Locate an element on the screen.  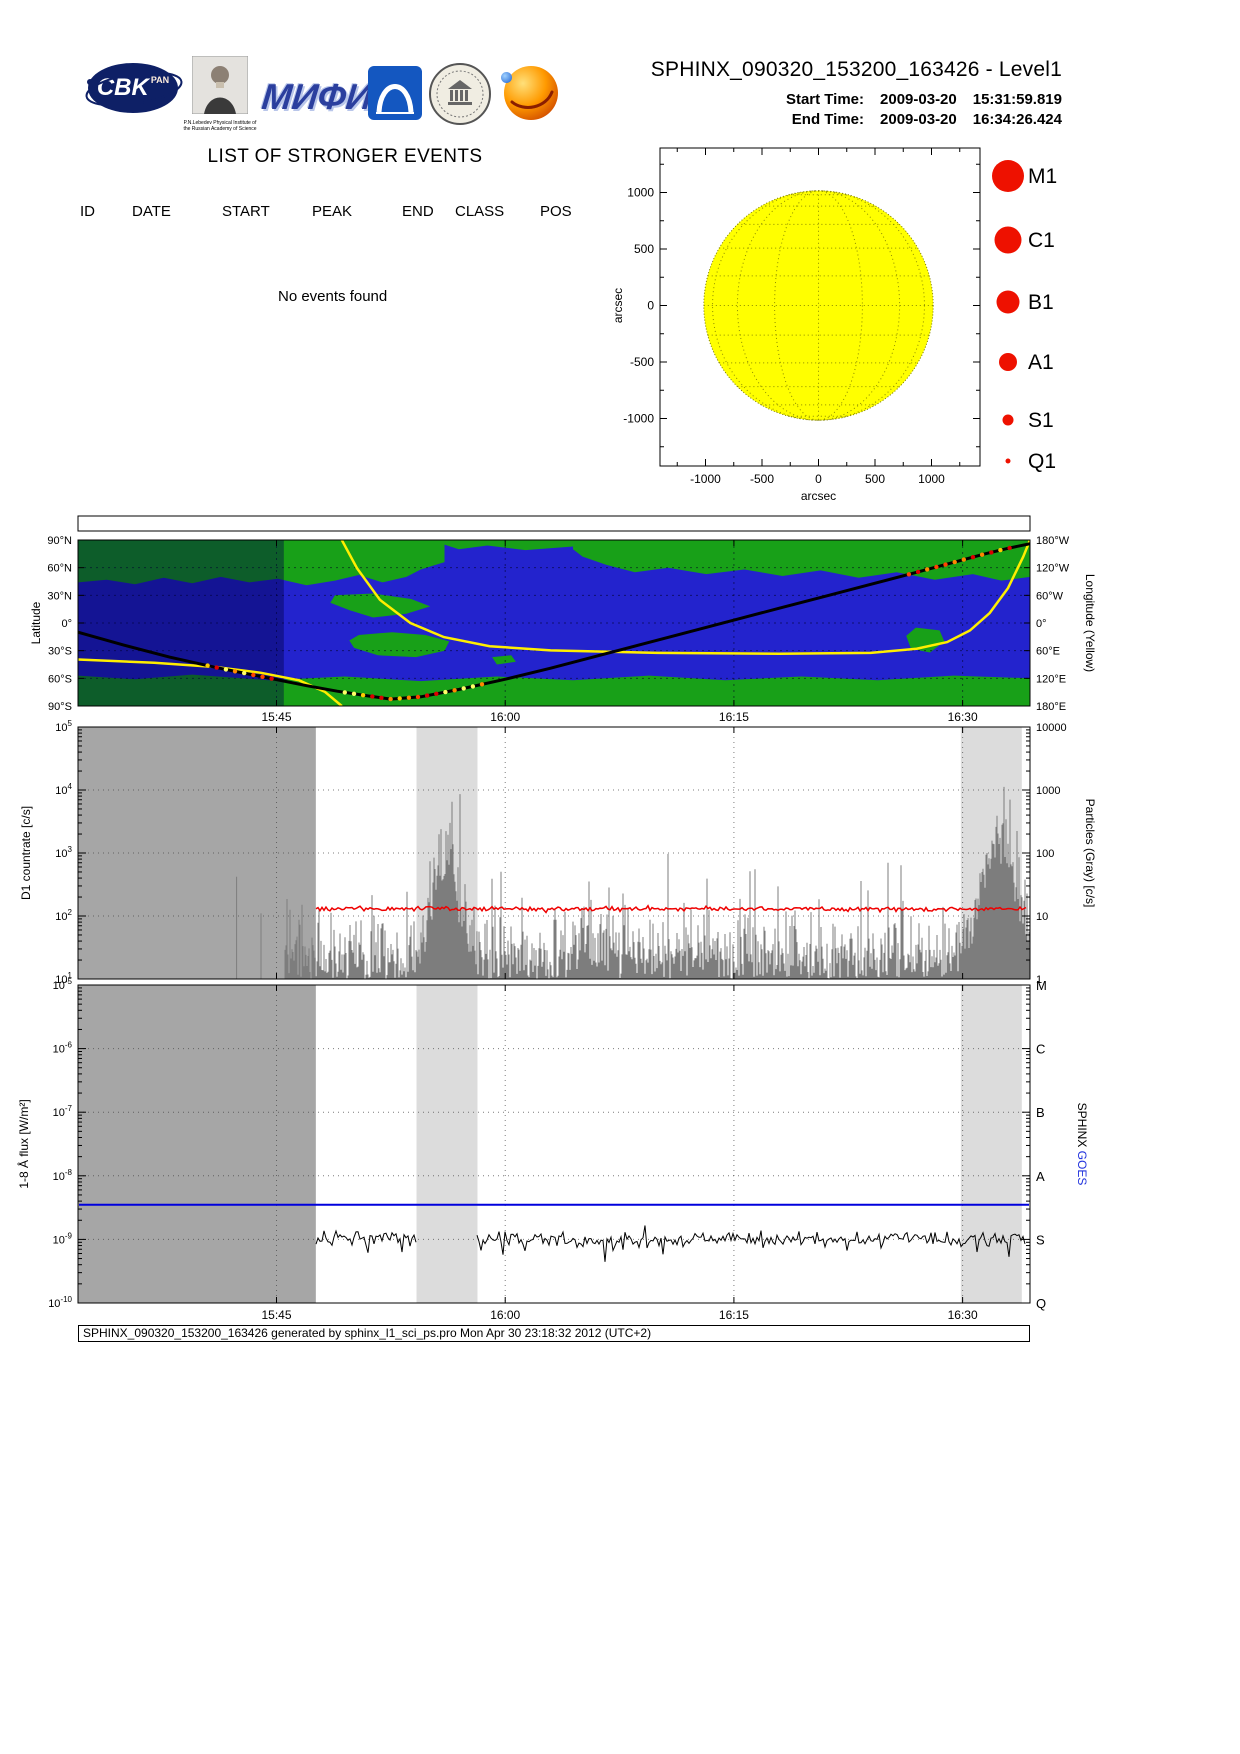
arch-icon is located at coordinates (395, 93).